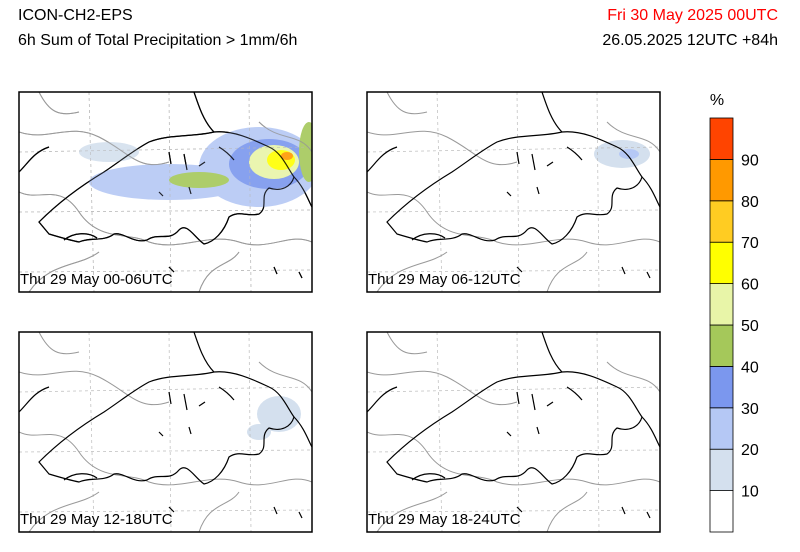  What do you see at coordinates (750, 450) in the screenshot?
I see `colorbar-label: 20` at bounding box center [750, 450].